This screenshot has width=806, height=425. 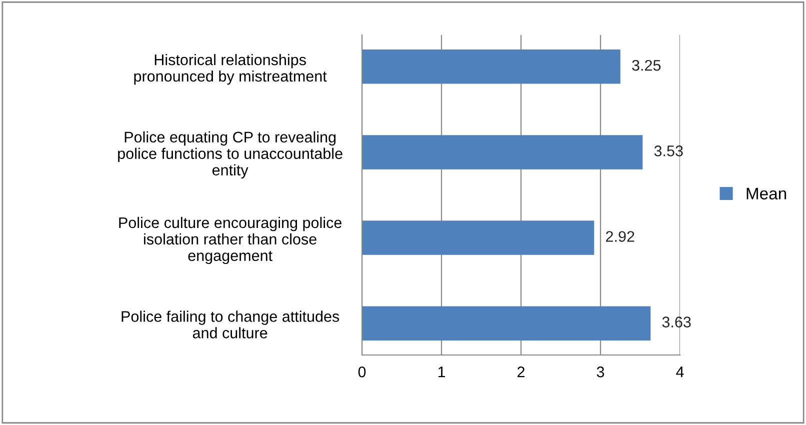 I want to click on x-tick-label: 0, so click(x=362, y=372).